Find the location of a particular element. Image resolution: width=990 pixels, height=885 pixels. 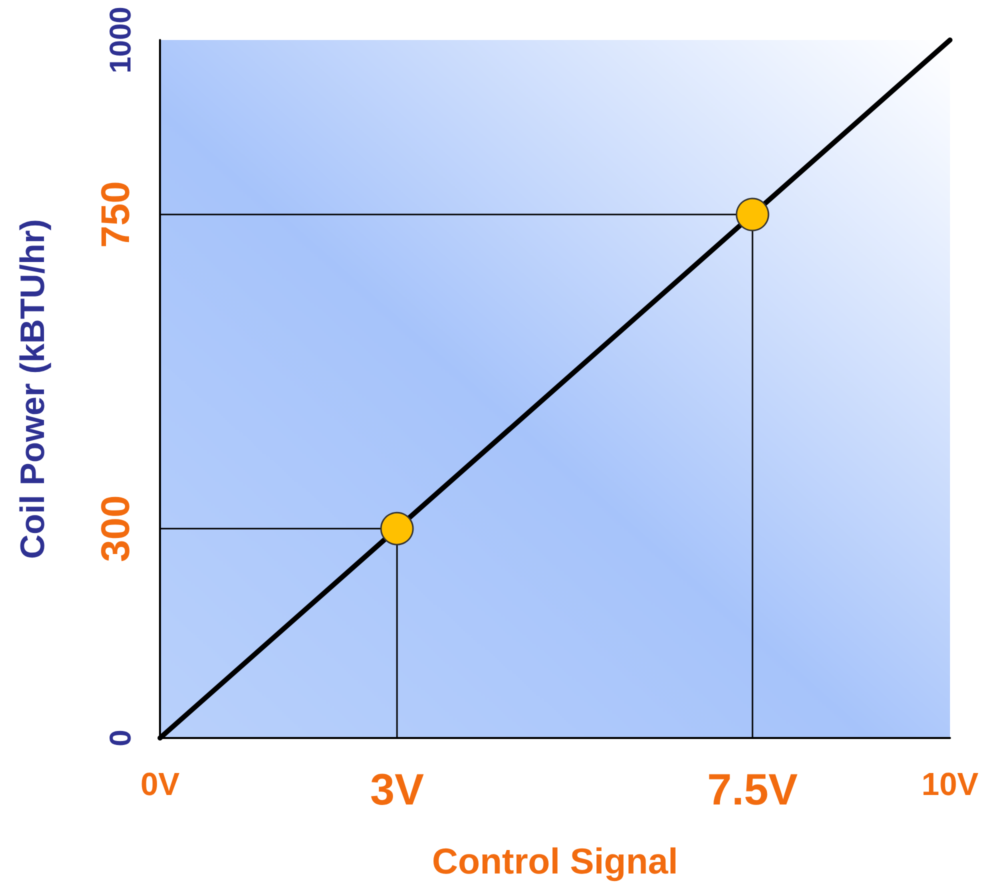

x-tick-label: 3V is located at coordinates (397, 790).